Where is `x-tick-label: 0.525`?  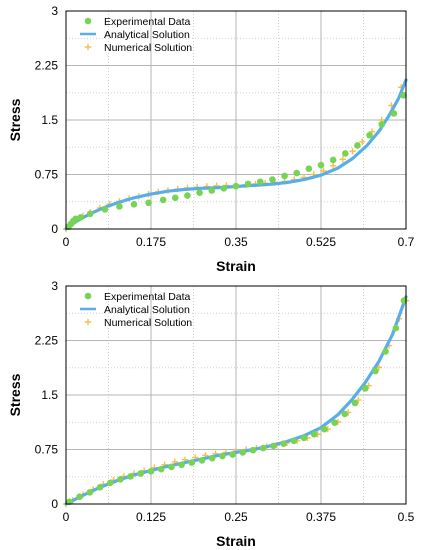 x-tick-label: 0.525 is located at coordinates (321, 242).